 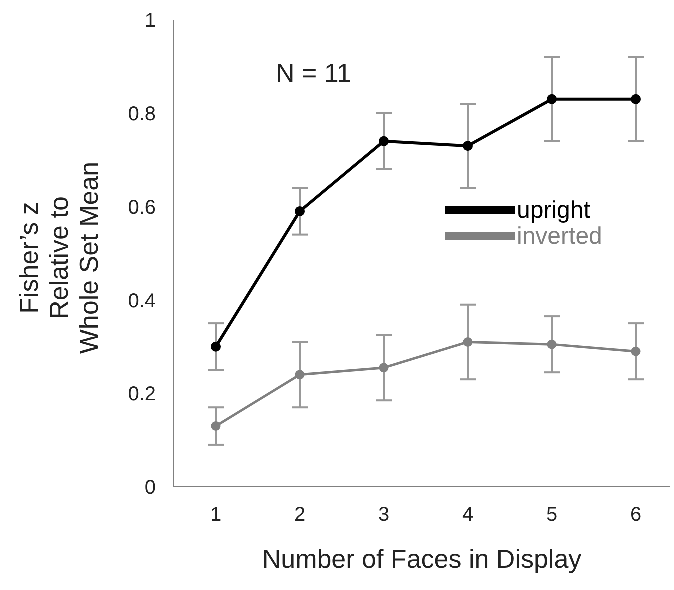 What do you see at coordinates (142, 115) in the screenshot?
I see `y-tick-label: 0.8` at bounding box center [142, 115].